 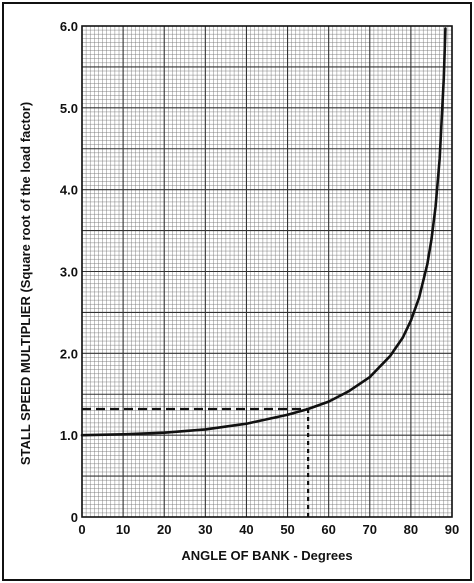 What do you see at coordinates (287, 529) in the screenshot?
I see `x-tick-label: 50` at bounding box center [287, 529].